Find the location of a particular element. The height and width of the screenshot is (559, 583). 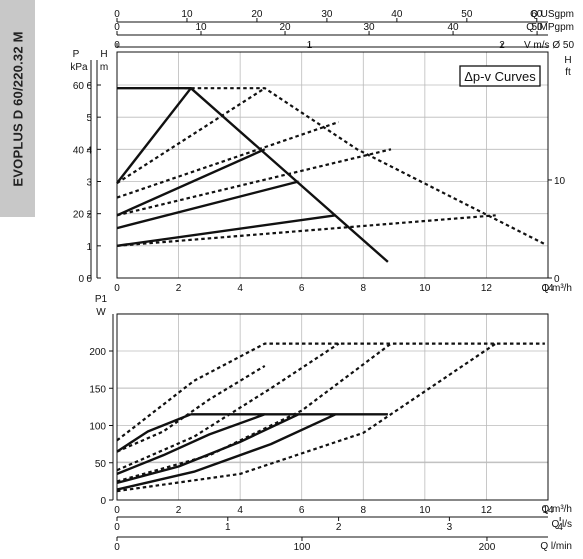

tick-label-p1: 100 is located at coordinates (97, 427).